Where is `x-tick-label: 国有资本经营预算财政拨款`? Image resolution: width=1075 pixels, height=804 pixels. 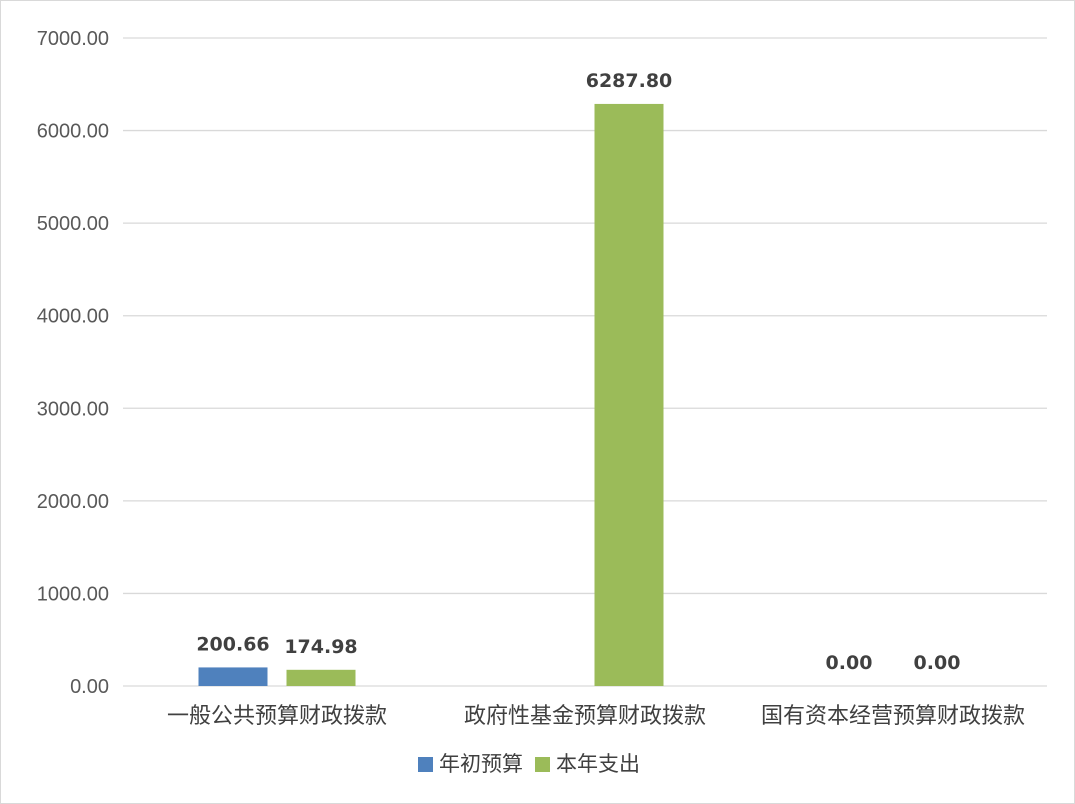 x-tick-label: 国有资本经营预算财政拨款 is located at coordinates (893, 716).